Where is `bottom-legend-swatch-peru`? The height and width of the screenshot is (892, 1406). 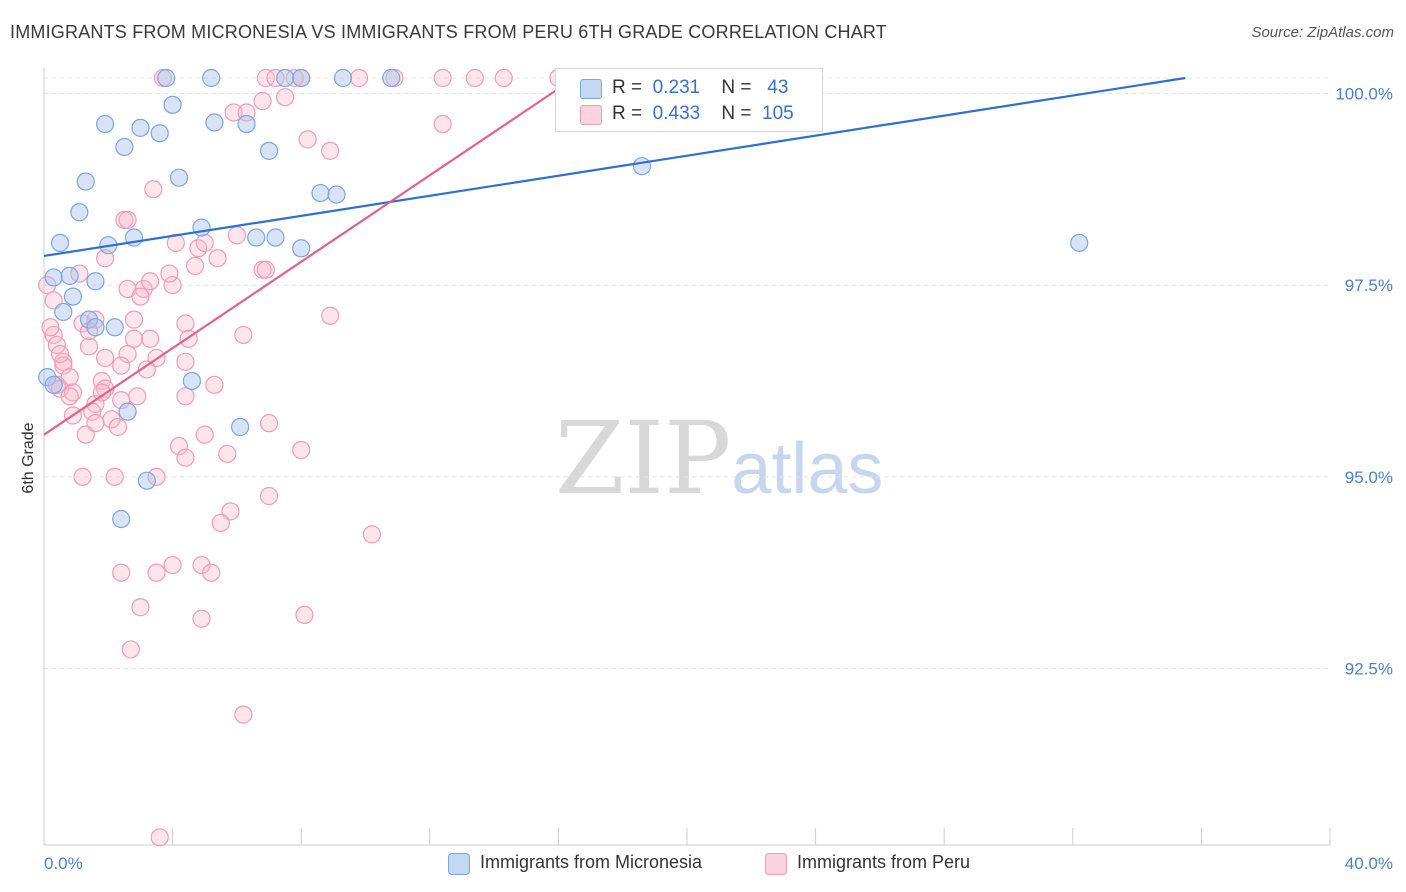 bottom-legend-swatch-peru is located at coordinates (776, 864).